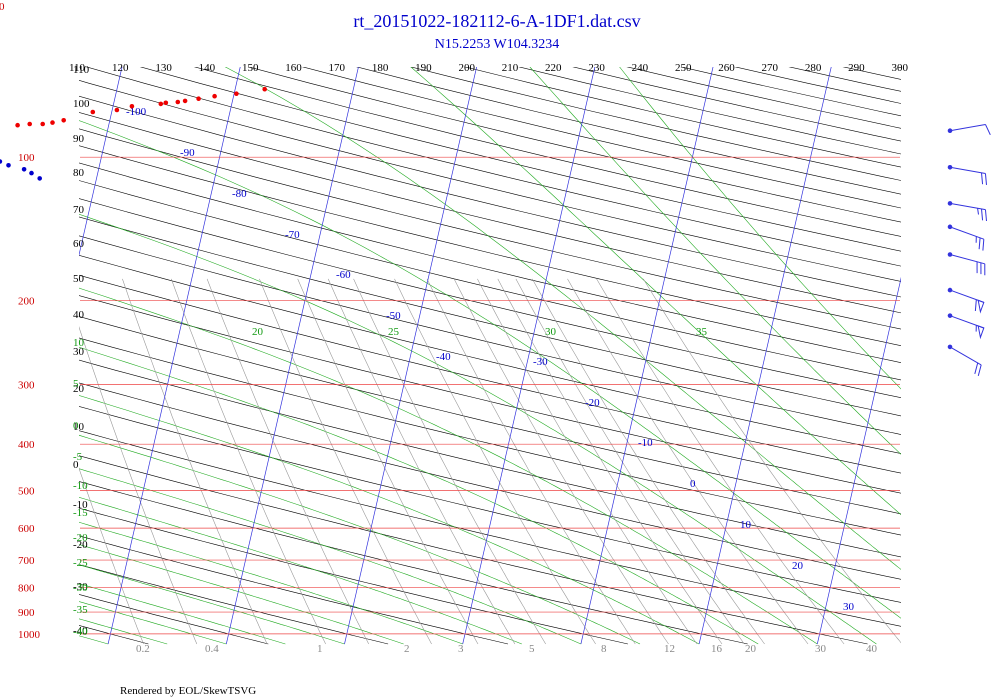  I want to click on isotherm-label: 0, so click(693, 484).